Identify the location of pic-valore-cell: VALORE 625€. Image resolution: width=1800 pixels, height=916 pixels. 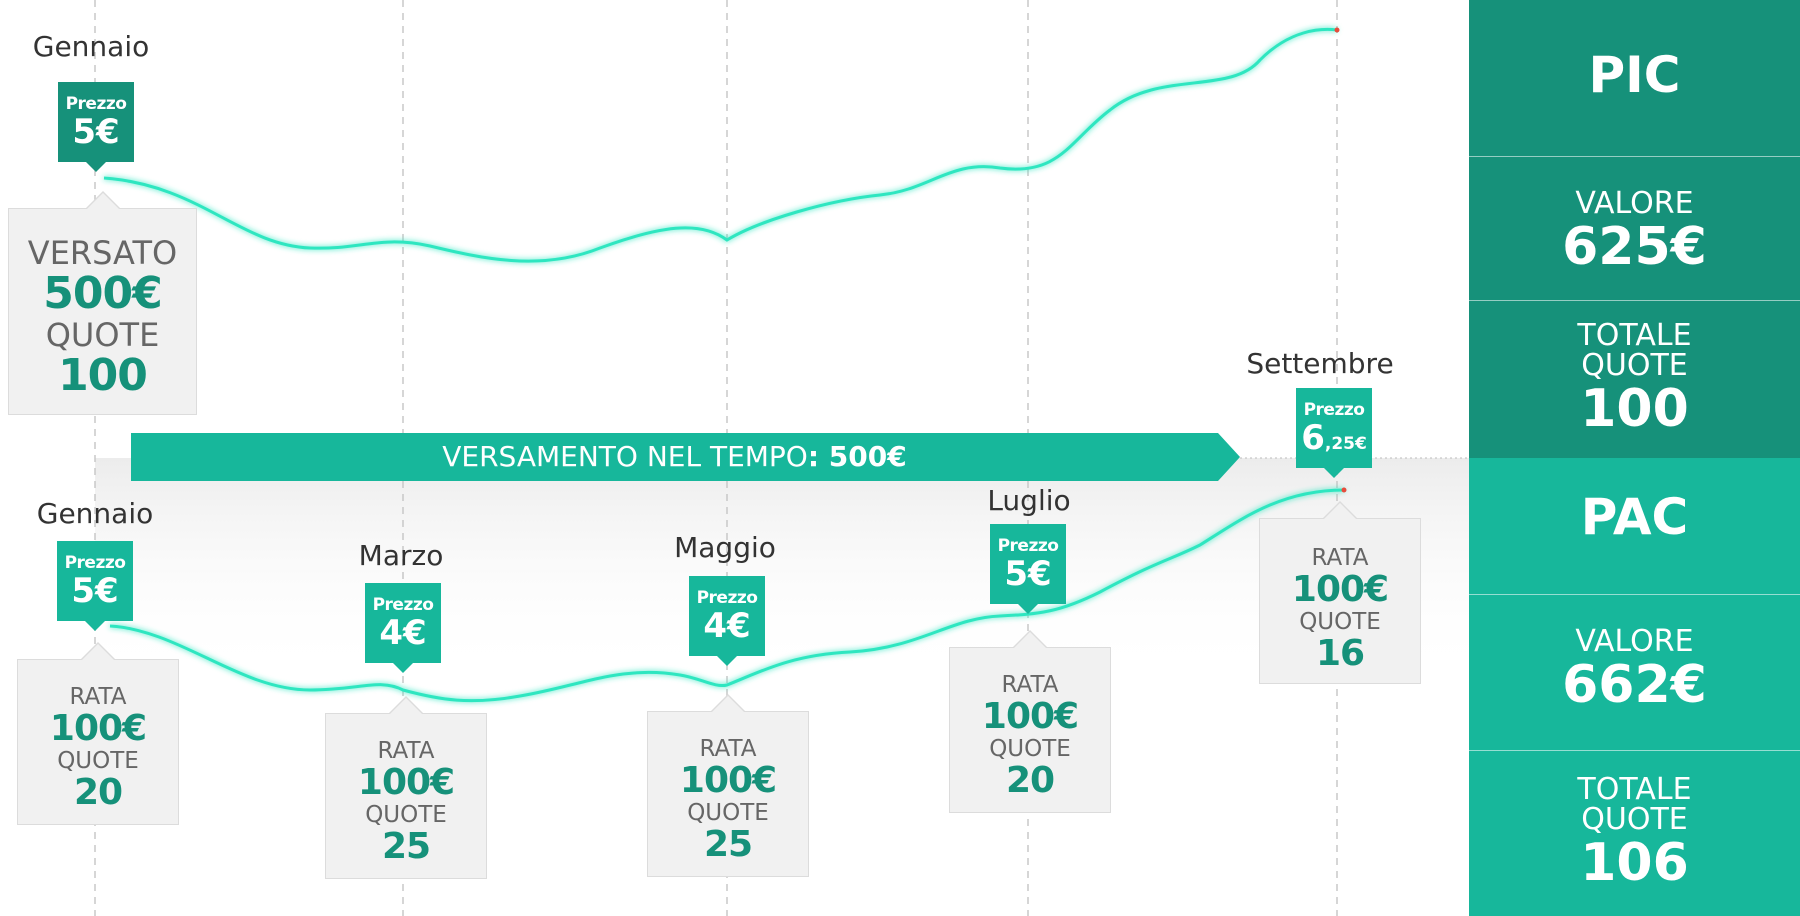
(1634, 229).